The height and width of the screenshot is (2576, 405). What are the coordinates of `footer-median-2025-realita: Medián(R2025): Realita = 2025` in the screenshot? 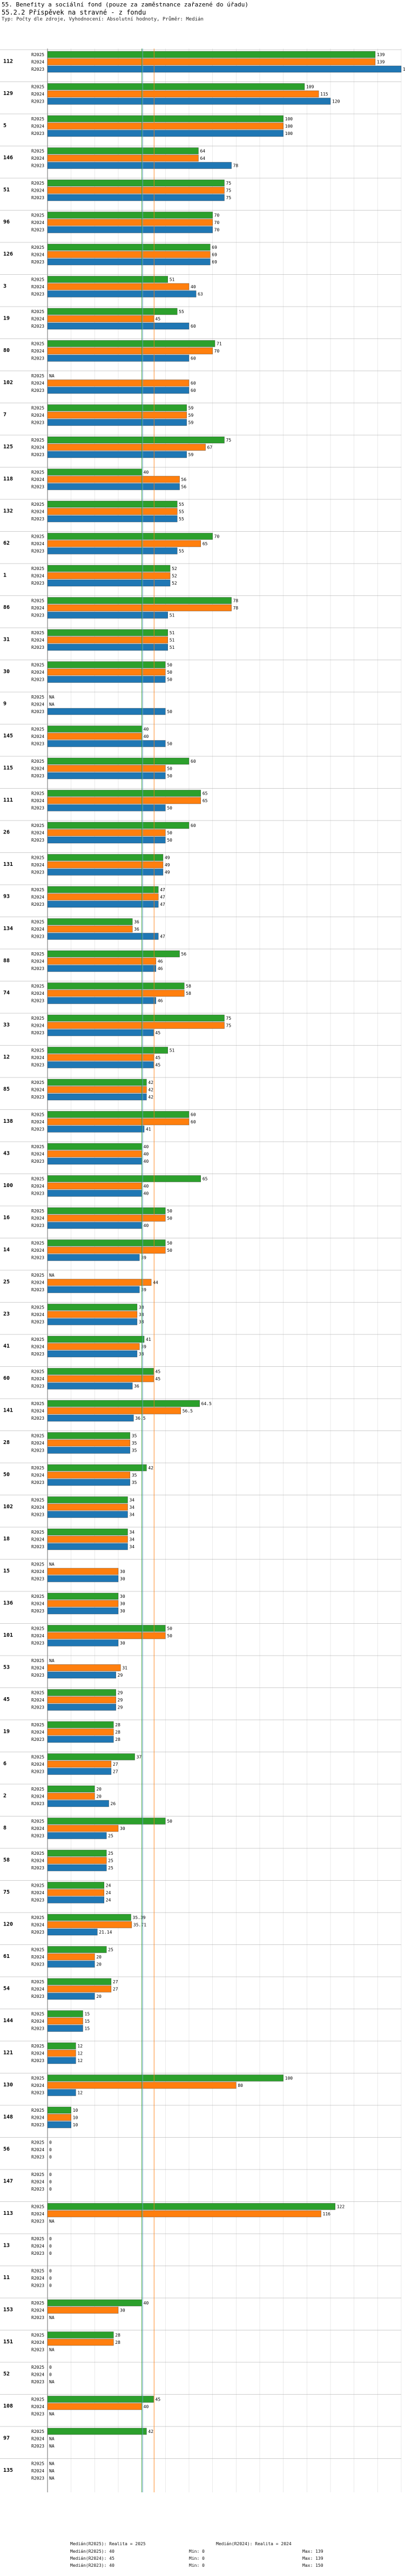 It's located at (108, 2543).